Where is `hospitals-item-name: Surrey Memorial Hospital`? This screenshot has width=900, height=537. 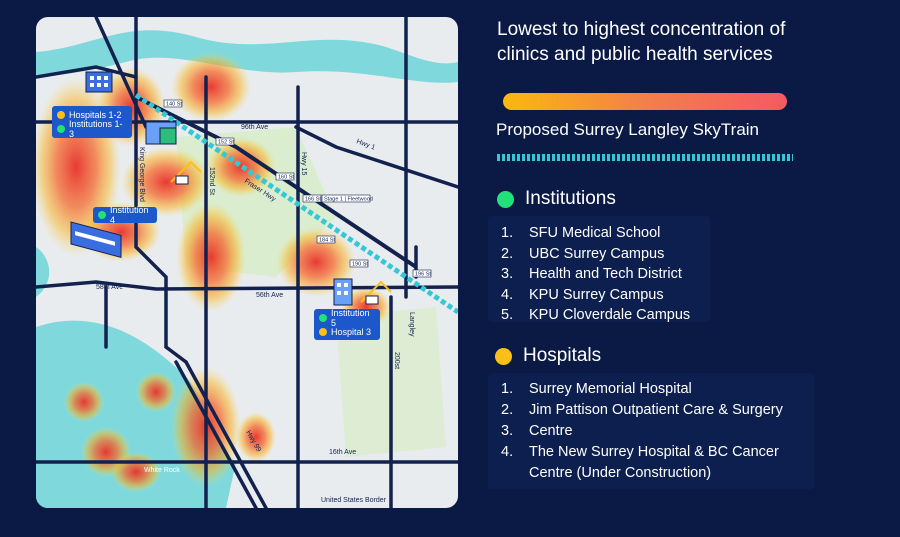 hospitals-item-name: Surrey Memorial Hospital is located at coordinates (610, 389).